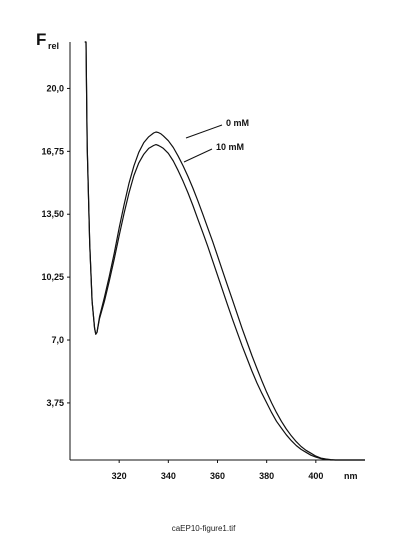 This screenshot has height=547, width=407. Describe the element at coordinates (55, 88) in the screenshot. I see `y-tick-label: 20,0` at that location.